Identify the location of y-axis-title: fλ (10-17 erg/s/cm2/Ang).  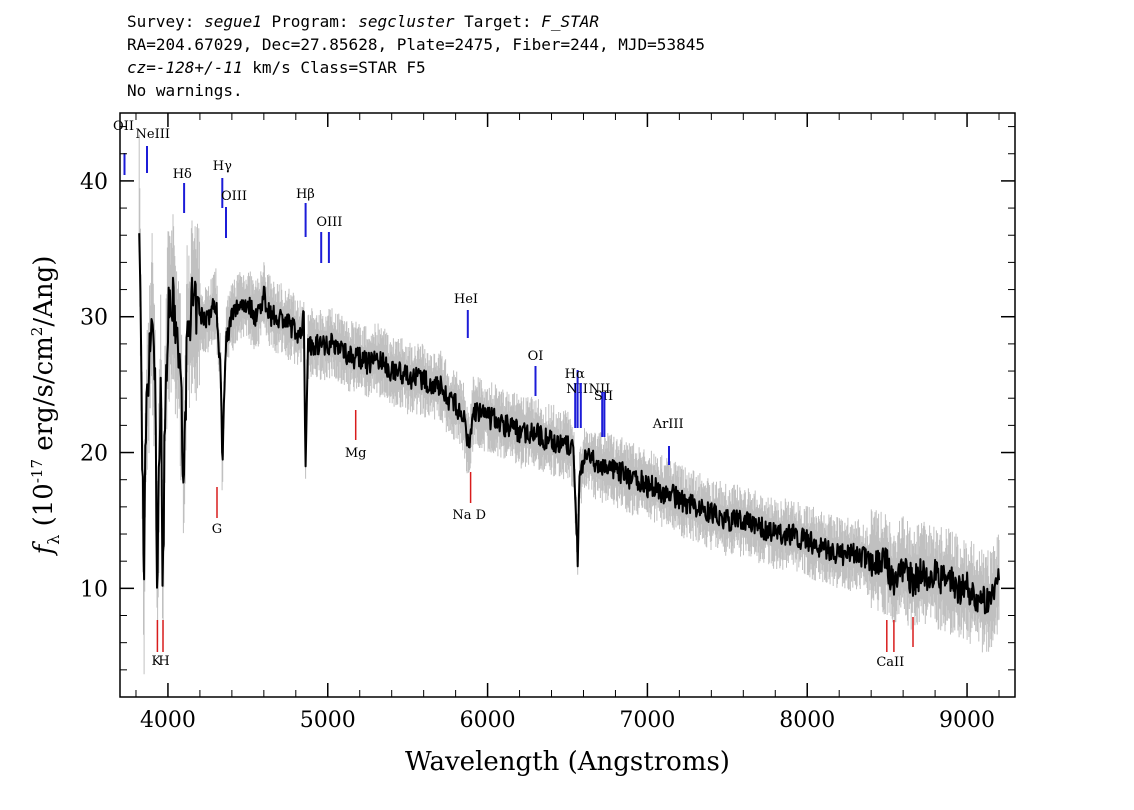
(45, 406).